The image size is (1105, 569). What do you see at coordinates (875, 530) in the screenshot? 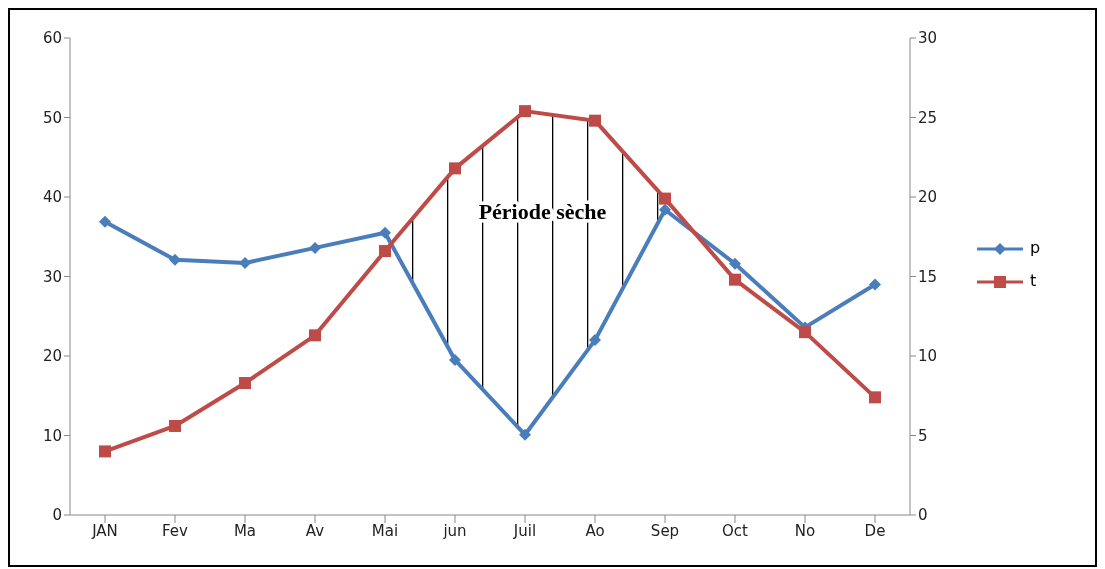
I see `x-tick-label: De` at bounding box center [875, 530].